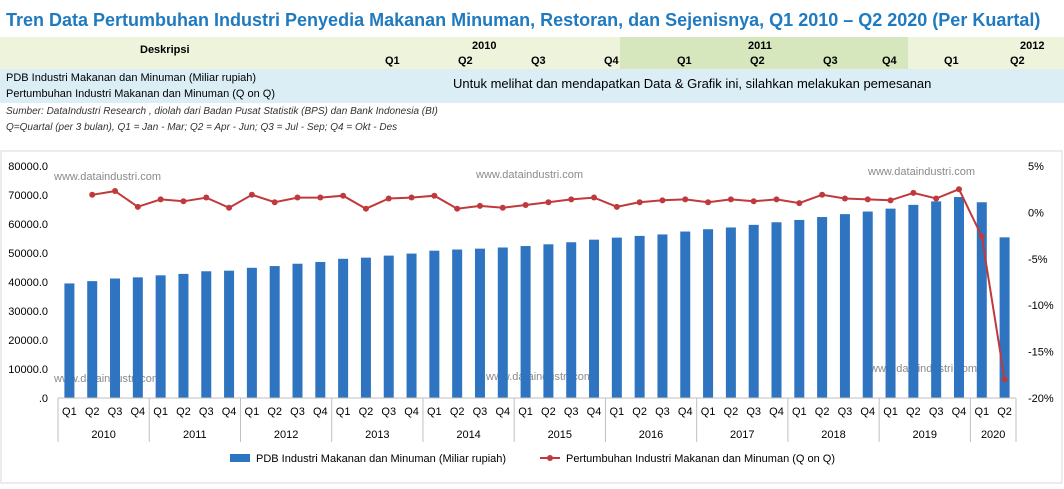  What do you see at coordinates (195, 435) in the screenshot?
I see `x-year-label: 2011` at bounding box center [195, 435].